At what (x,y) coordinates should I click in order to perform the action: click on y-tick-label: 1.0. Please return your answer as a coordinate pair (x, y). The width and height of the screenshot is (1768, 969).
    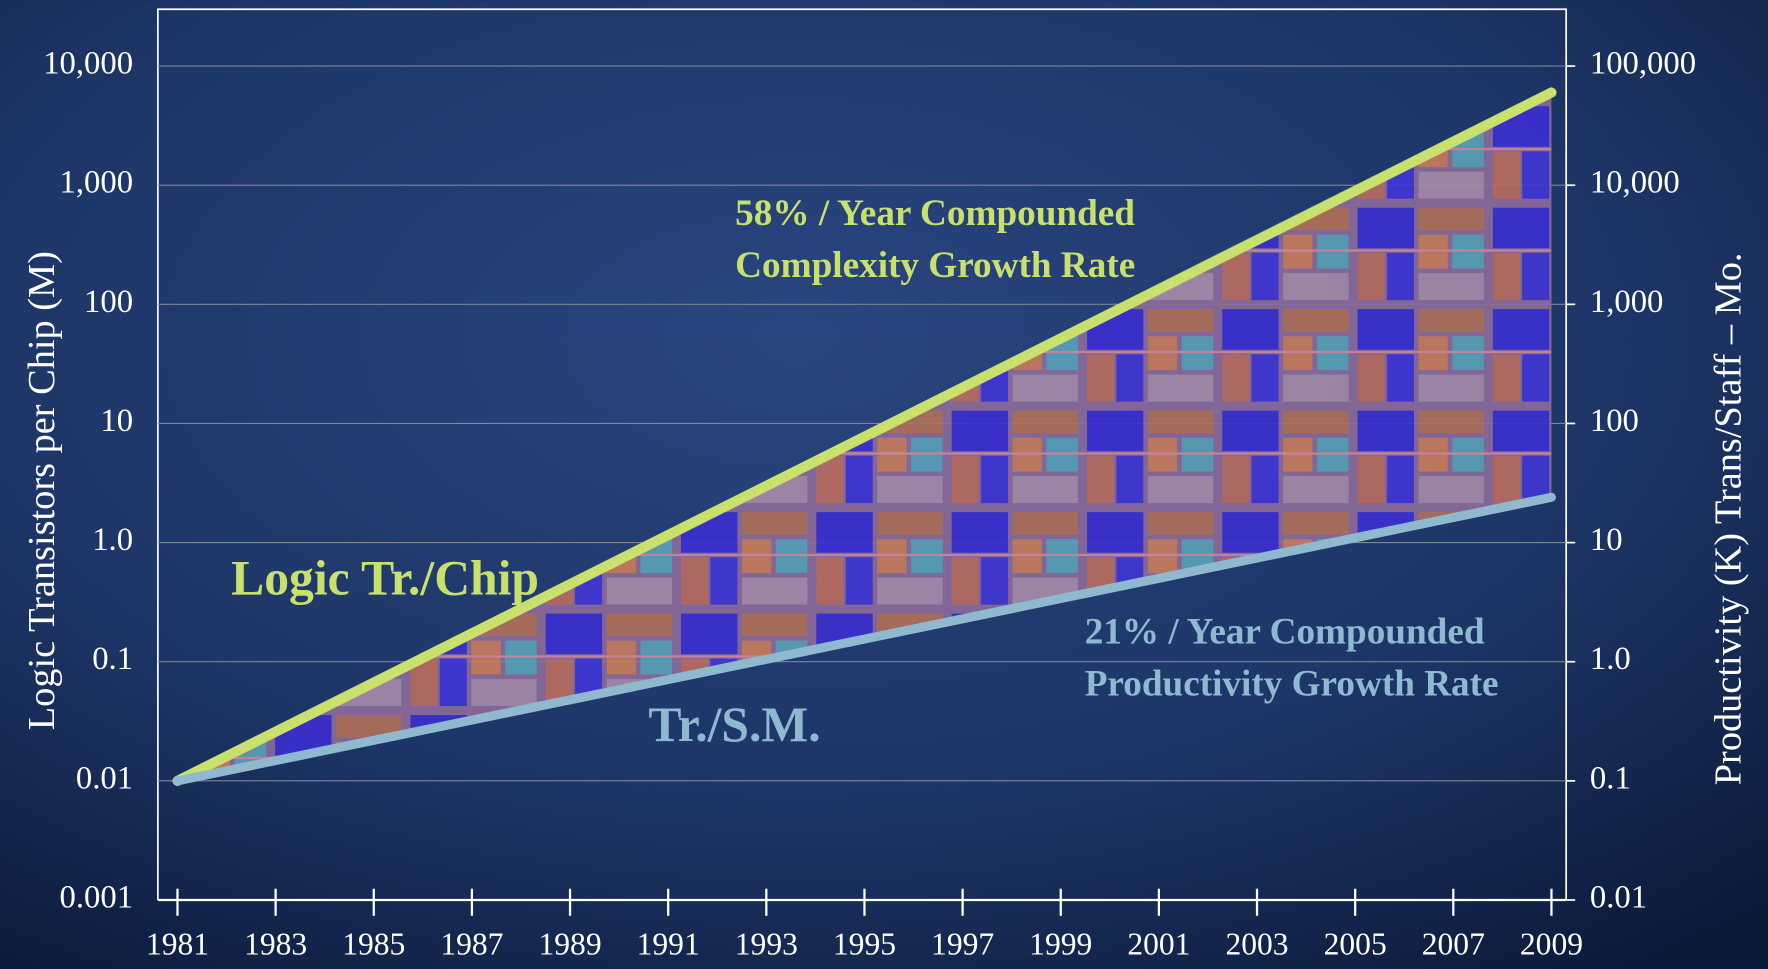
    Looking at the image, I should click on (112, 540).